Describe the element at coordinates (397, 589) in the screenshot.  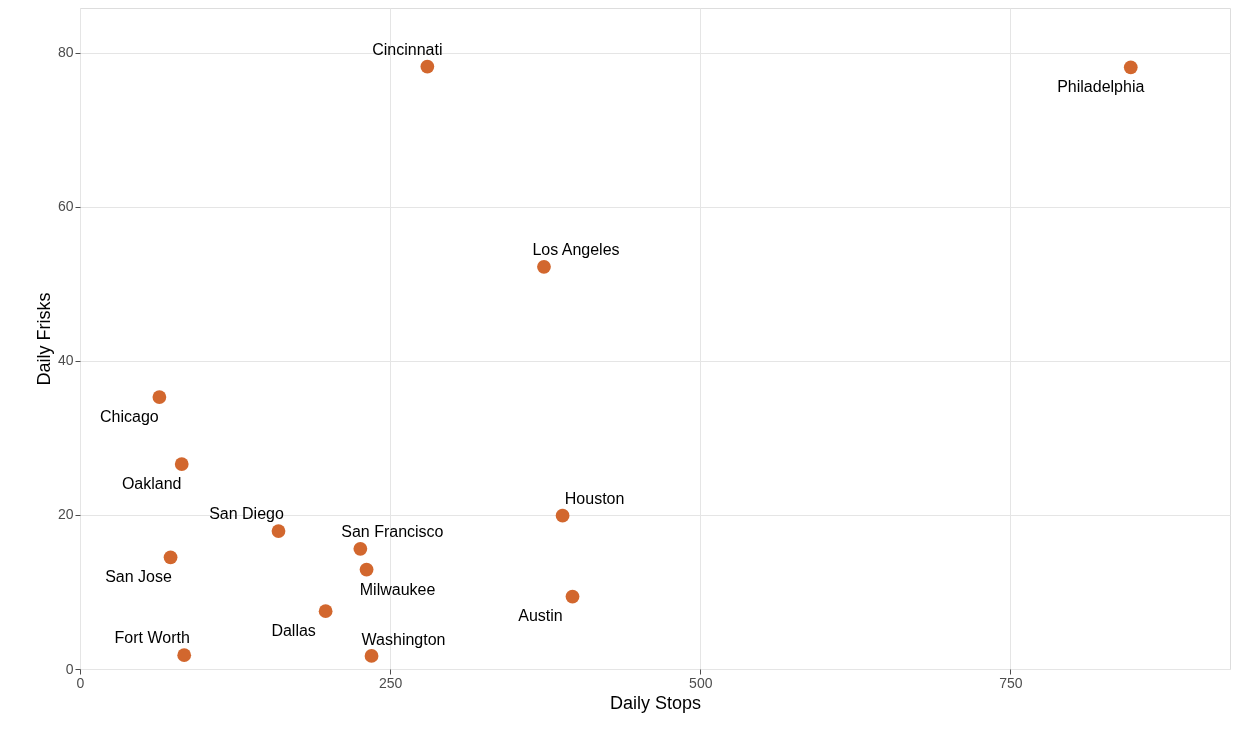
I see `annotation: Milwaukee` at that location.